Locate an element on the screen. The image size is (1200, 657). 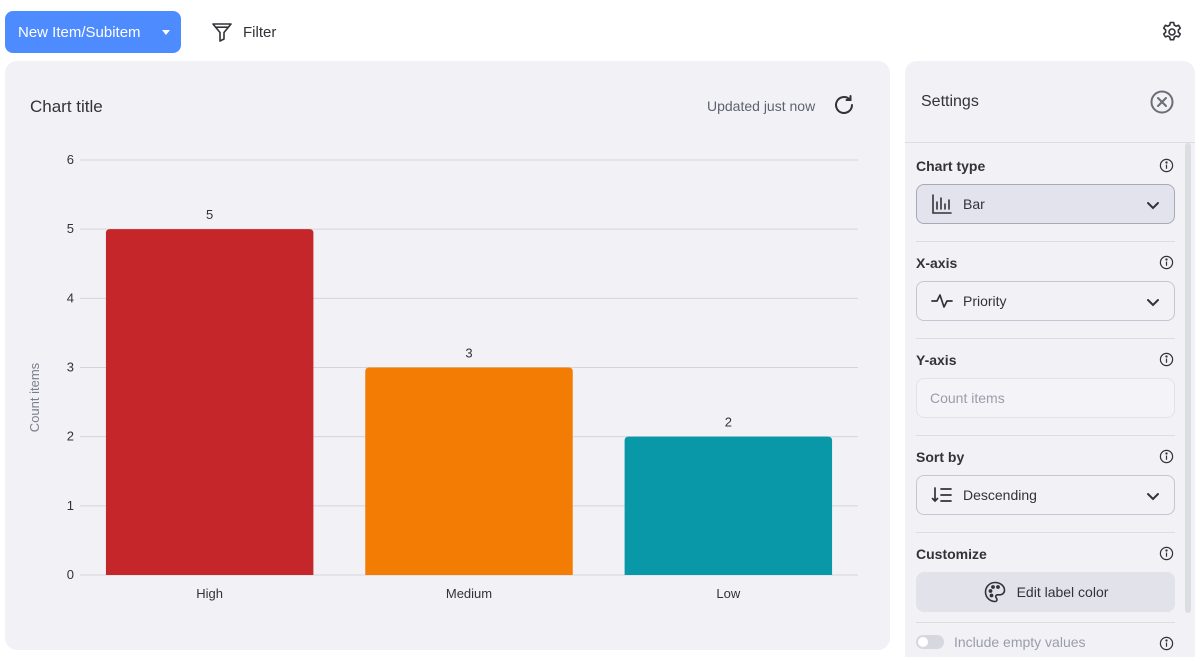
y-axis-label: Y-axis is located at coordinates (936, 360).